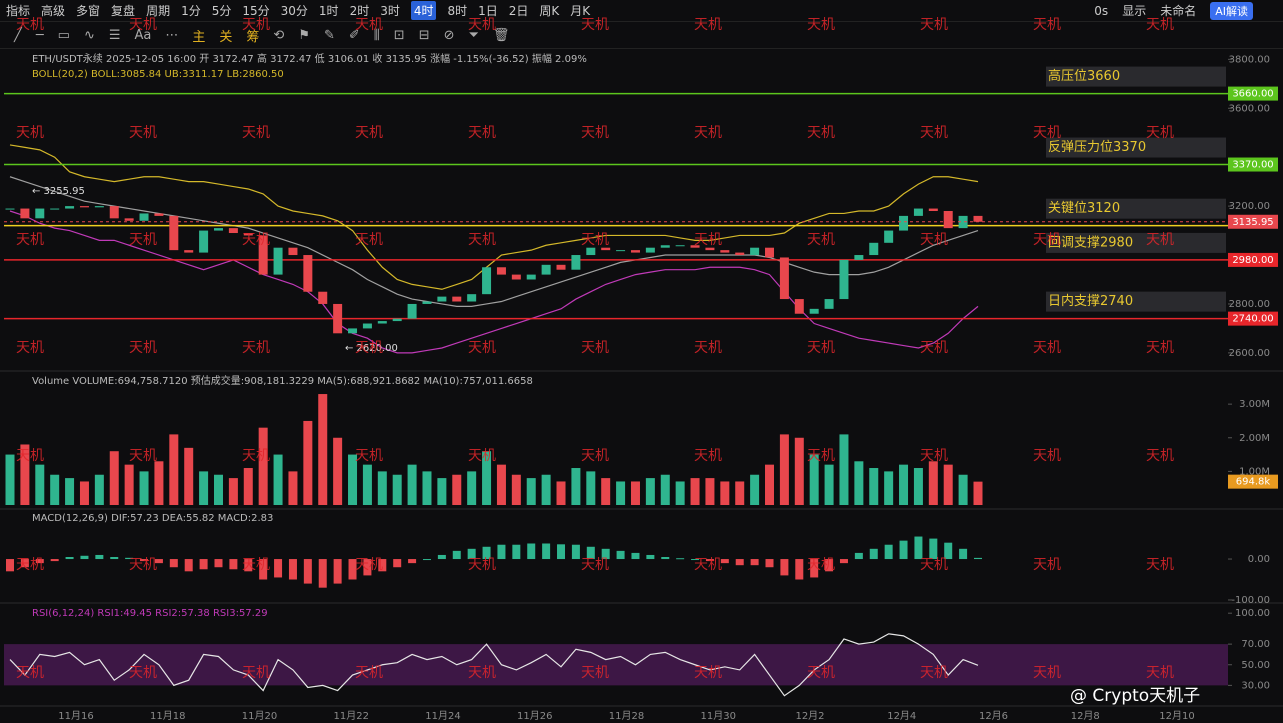 The height and width of the screenshot is (723, 1283). I want to click on menu-item: 高级, so click(53, 11).